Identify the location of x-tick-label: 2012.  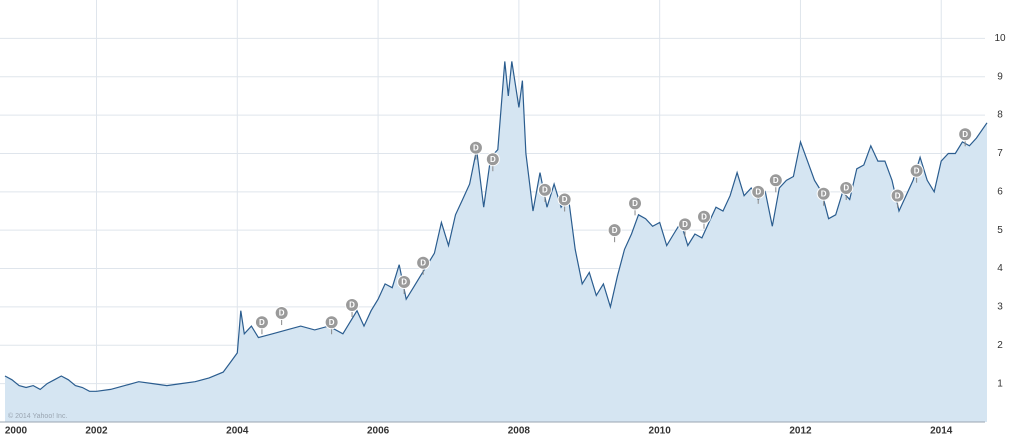
(800, 431).